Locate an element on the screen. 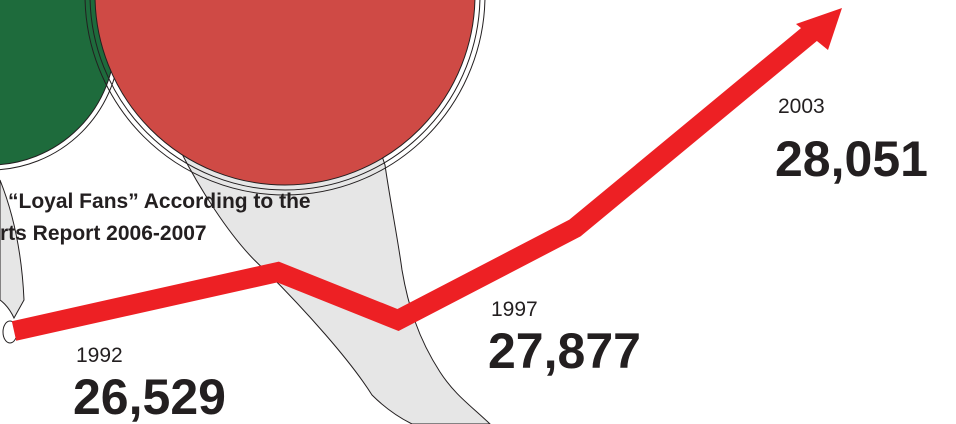  year-label-1992: 1992 is located at coordinates (99, 355).